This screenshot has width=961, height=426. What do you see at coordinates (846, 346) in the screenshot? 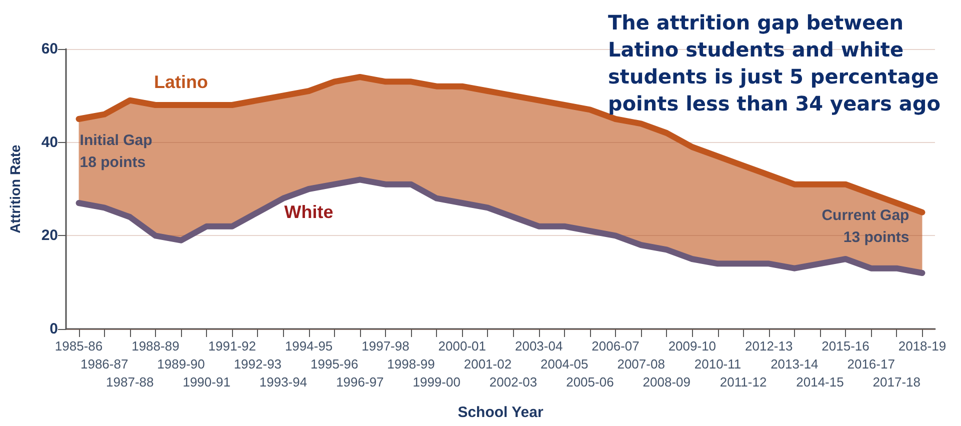
I see `x-tick-label: 2015-16` at bounding box center [846, 346].